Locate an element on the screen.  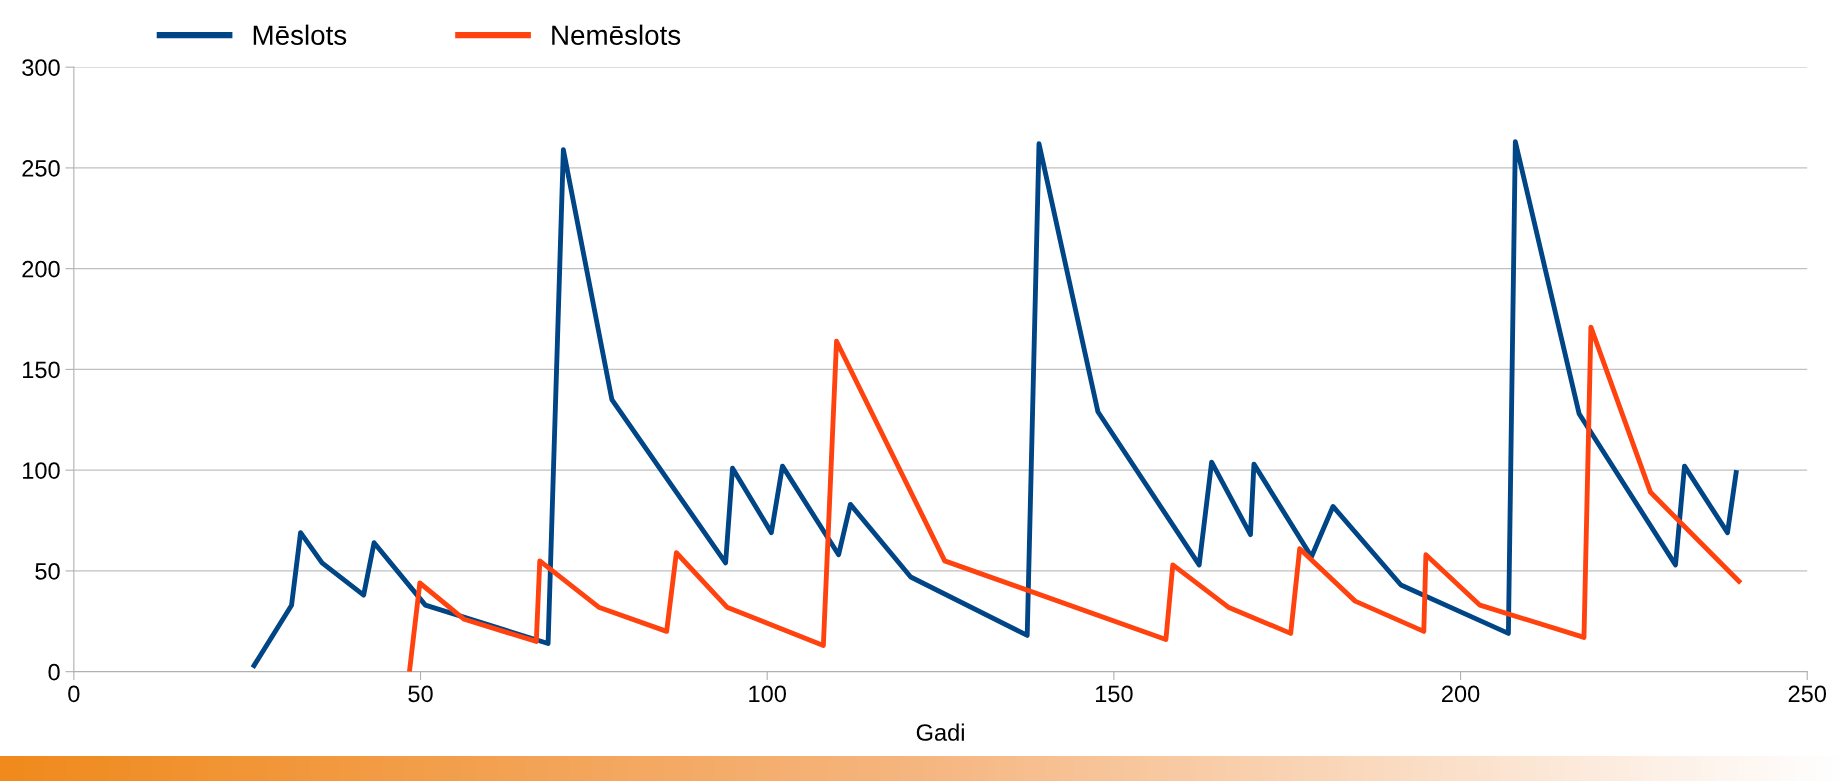
x-tick-label: 200 is located at coordinates (1461, 694).